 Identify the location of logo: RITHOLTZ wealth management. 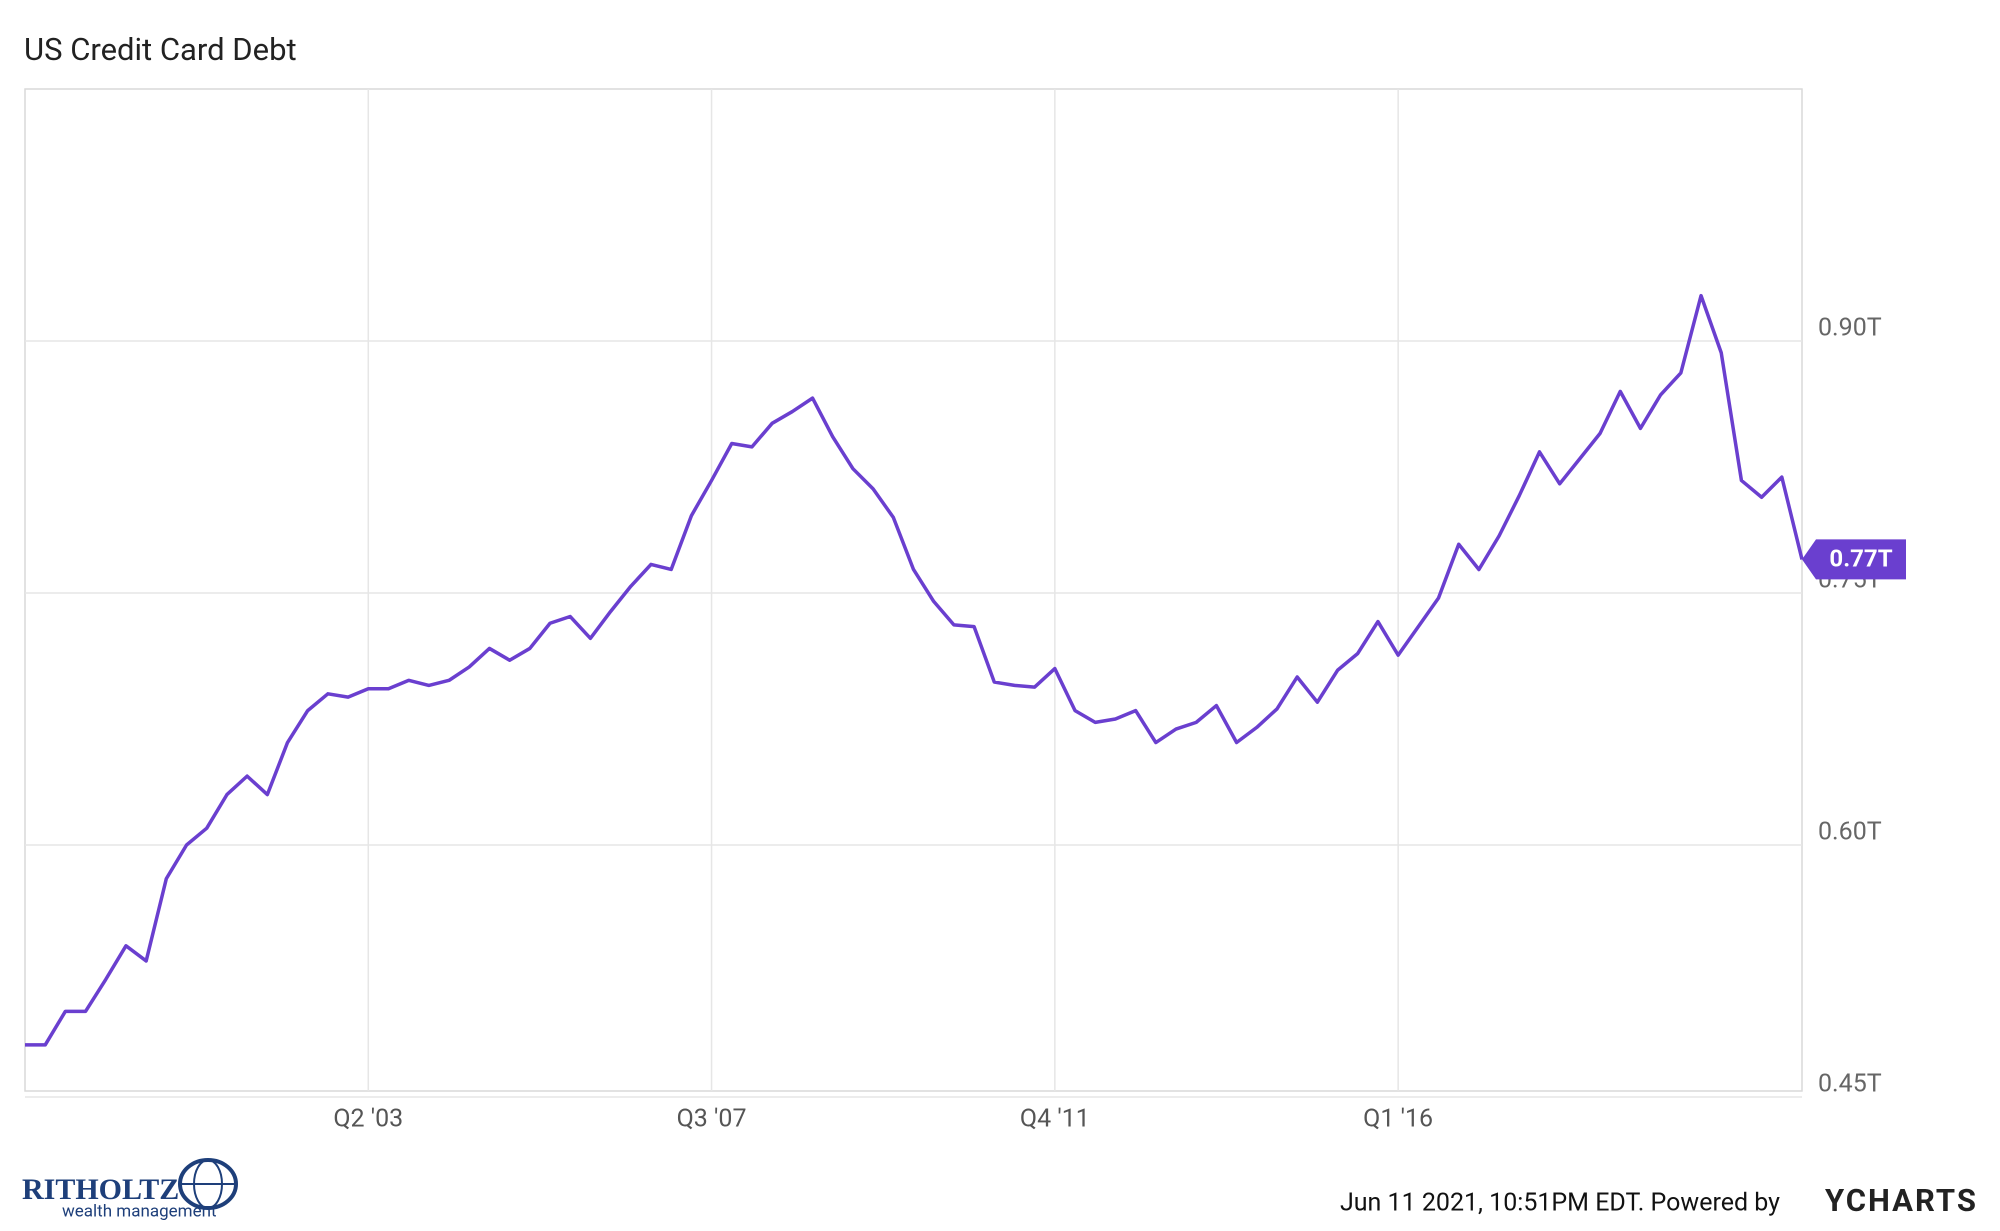
(130, 1189).